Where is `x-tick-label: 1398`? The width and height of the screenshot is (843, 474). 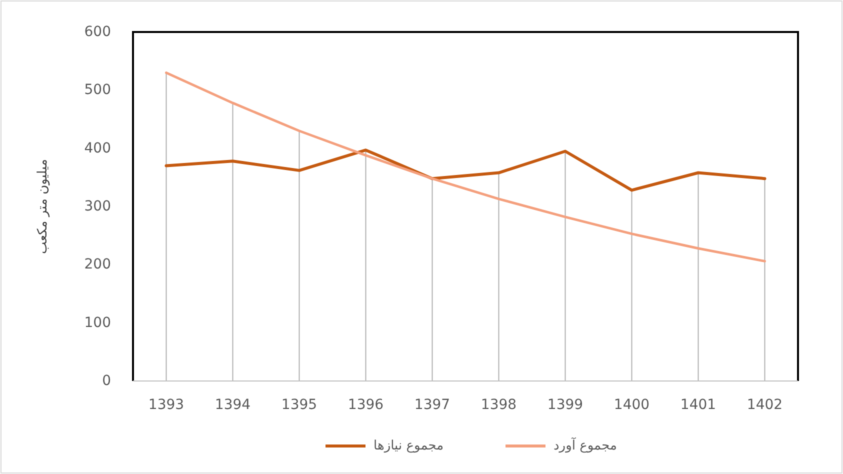
x-tick-label: 1398 is located at coordinates (498, 405).